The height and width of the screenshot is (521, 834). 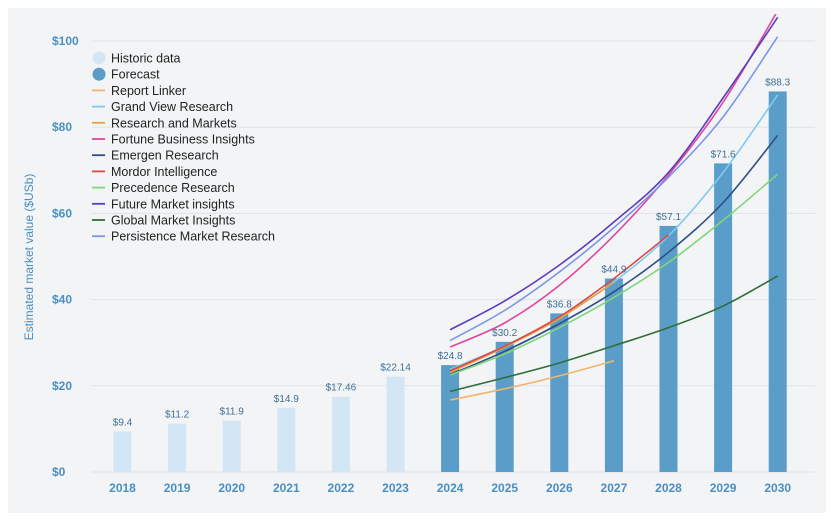 I want to click on bar-value-label: $14.9, so click(x=286, y=399).